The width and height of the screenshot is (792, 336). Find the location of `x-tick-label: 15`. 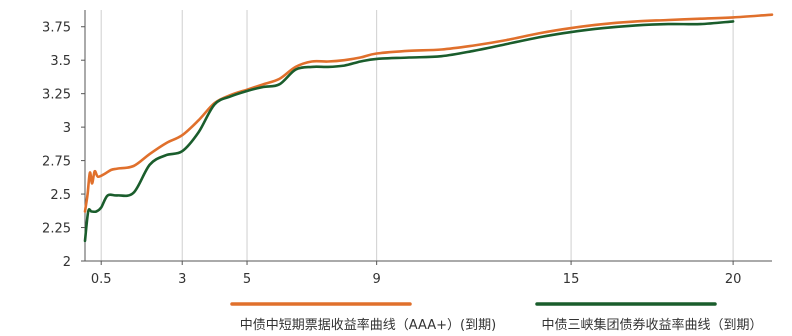

x-tick-label: 15 is located at coordinates (571, 279).